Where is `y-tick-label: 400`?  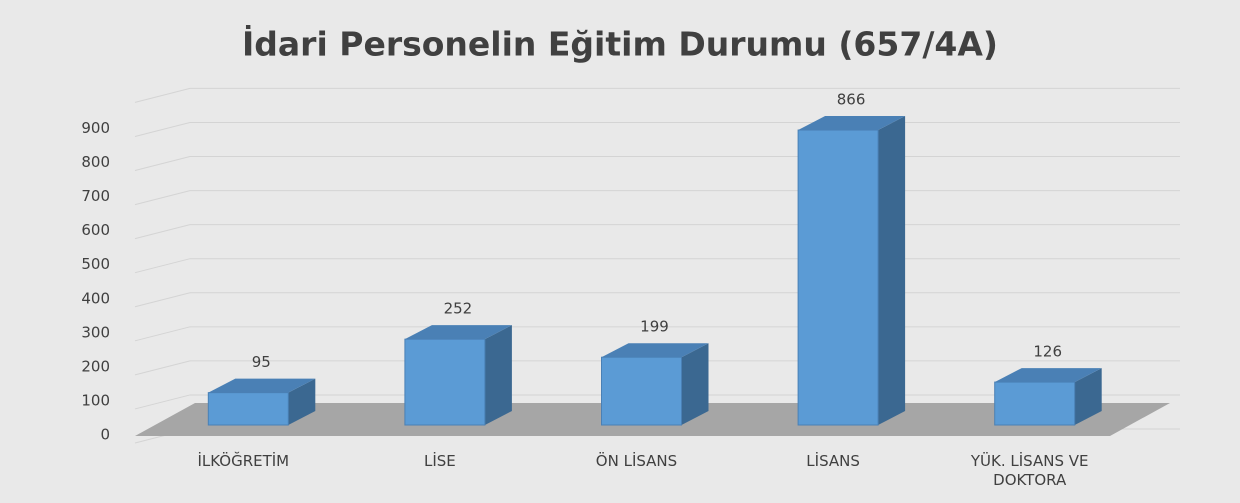
y-tick-label: 400 is located at coordinates (95, 298).